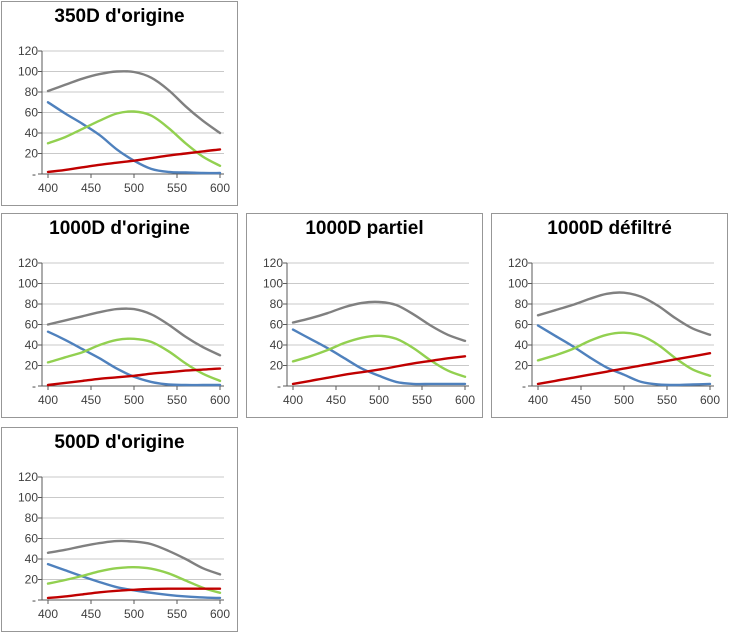 The width and height of the screenshot is (735, 637). What do you see at coordinates (364, 228) in the screenshot?
I see `chart-title: 1000D partiel` at bounding box center [364, 228].